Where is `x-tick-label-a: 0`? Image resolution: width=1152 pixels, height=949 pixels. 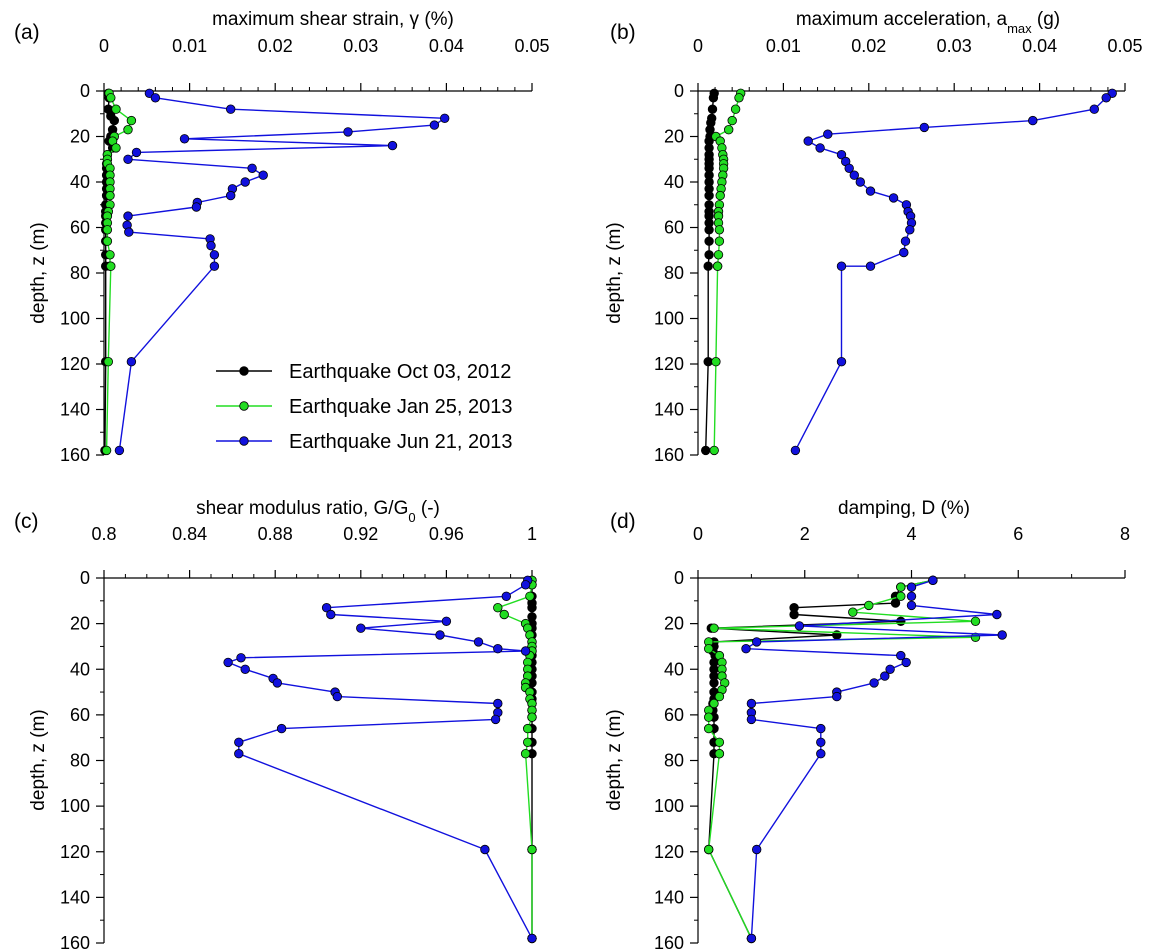
x-tick-label-a: 0 is located at coordinates (104, 46).